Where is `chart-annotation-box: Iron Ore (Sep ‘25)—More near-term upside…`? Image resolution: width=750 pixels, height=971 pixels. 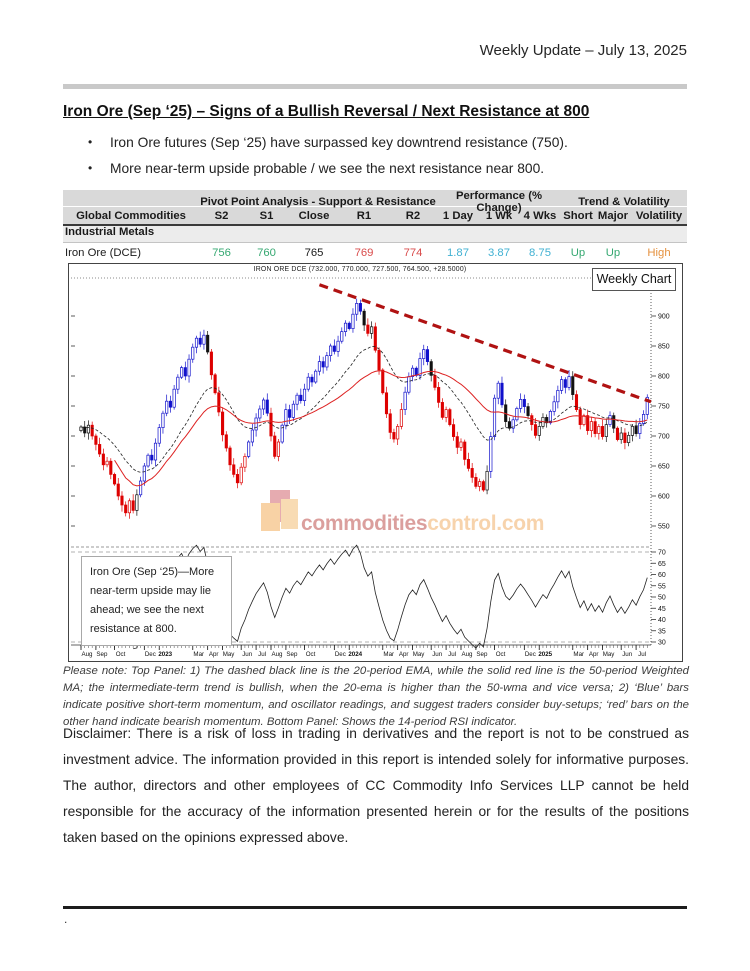 chart-annotation-box: Iron Ore (Sep ‘25)—More near-term upside… is located at coordinates (156, 601).